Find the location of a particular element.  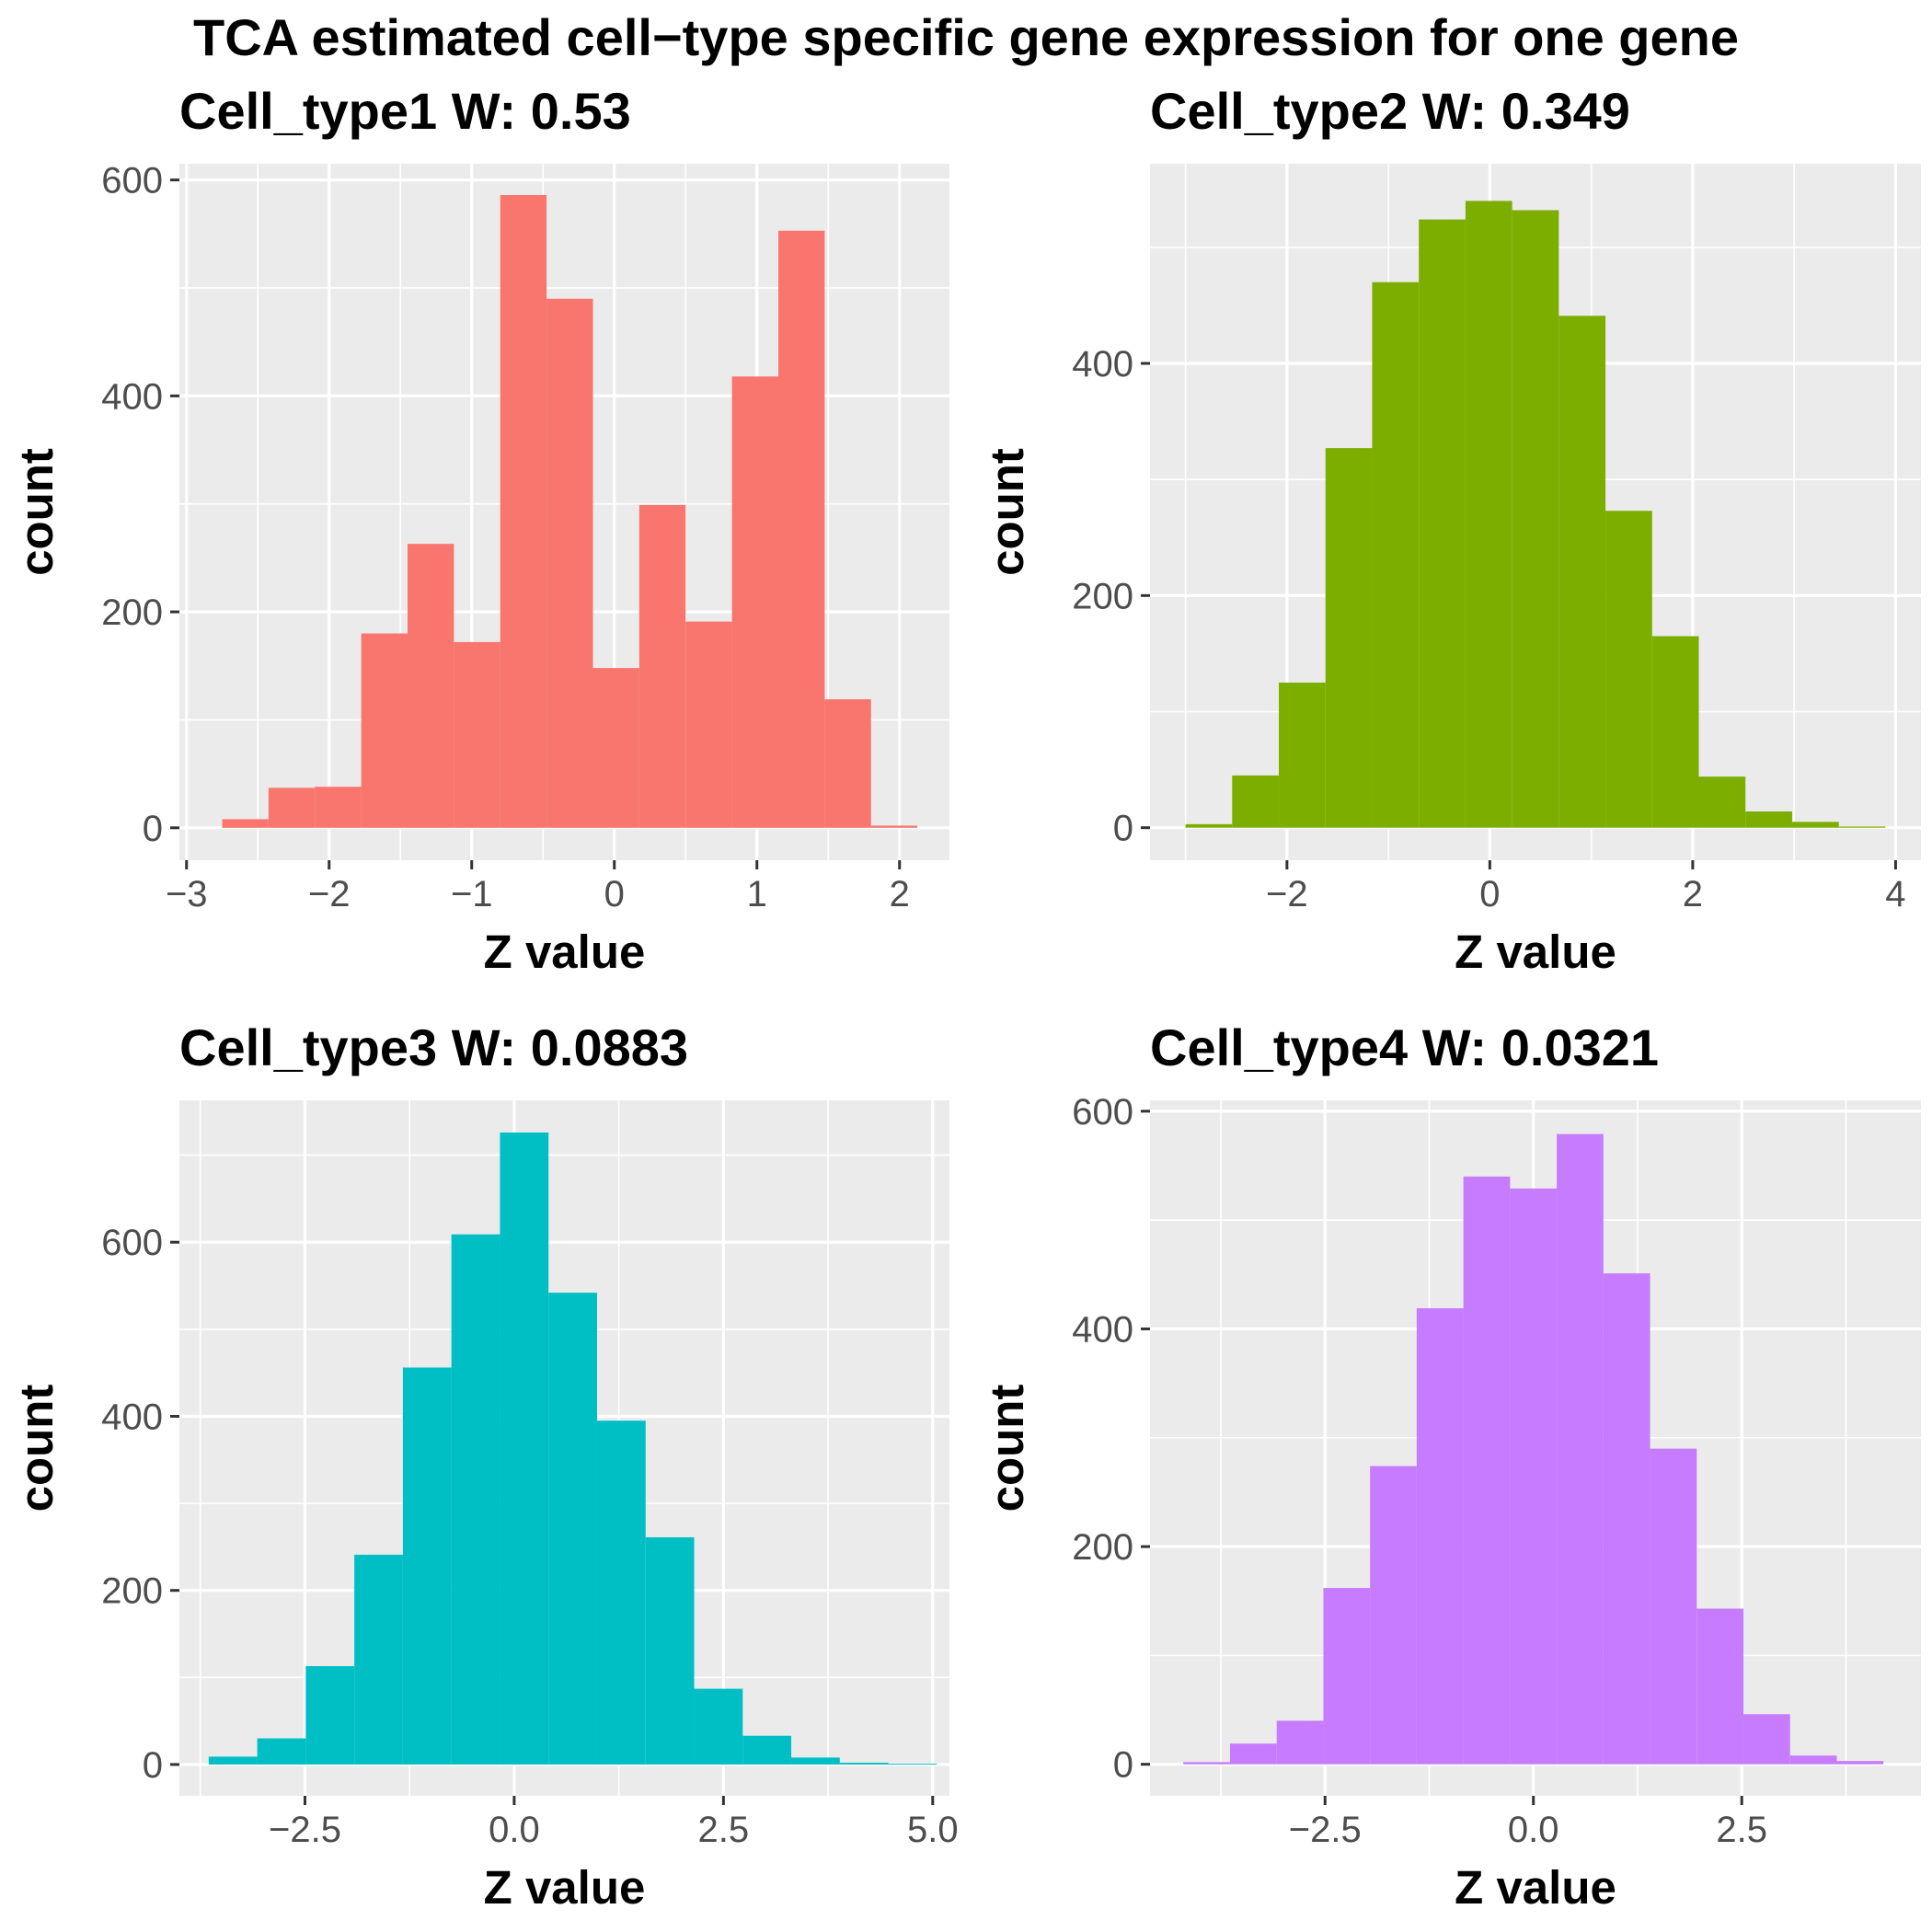

x-tick-label: 4 is located at coordinates (1895, 894).